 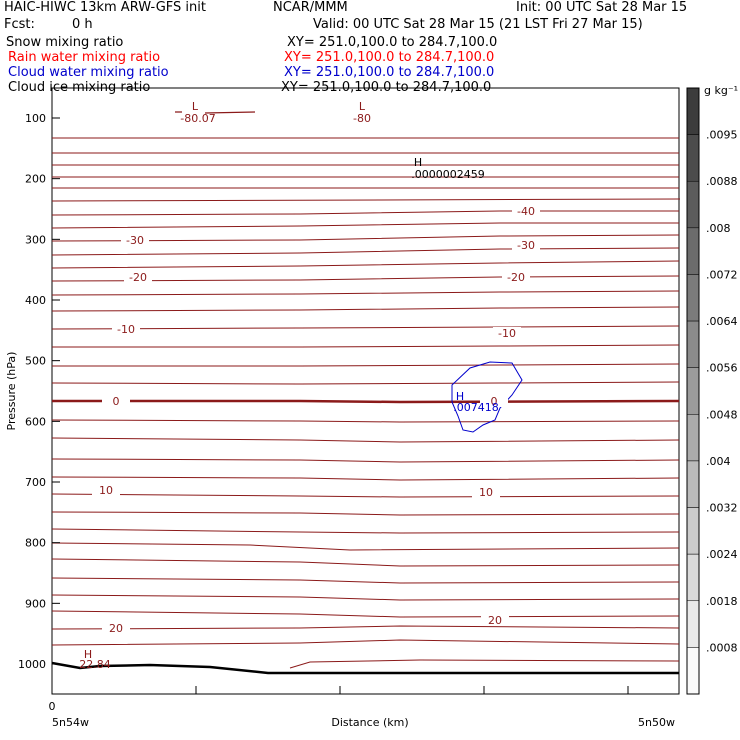 I want to click on isotherm-label: -40, so click(x=526, y=211).